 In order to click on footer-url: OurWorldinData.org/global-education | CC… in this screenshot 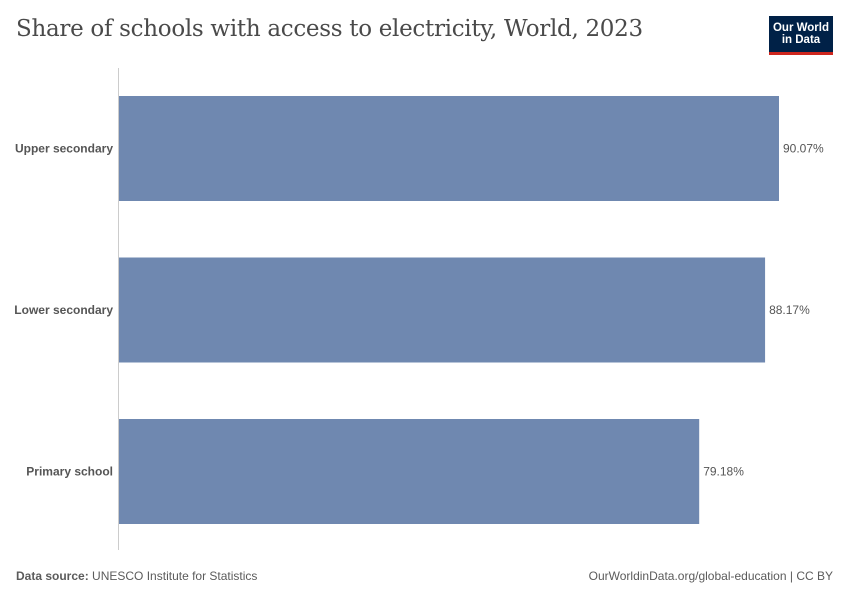, I will do `click(710, 576)`.